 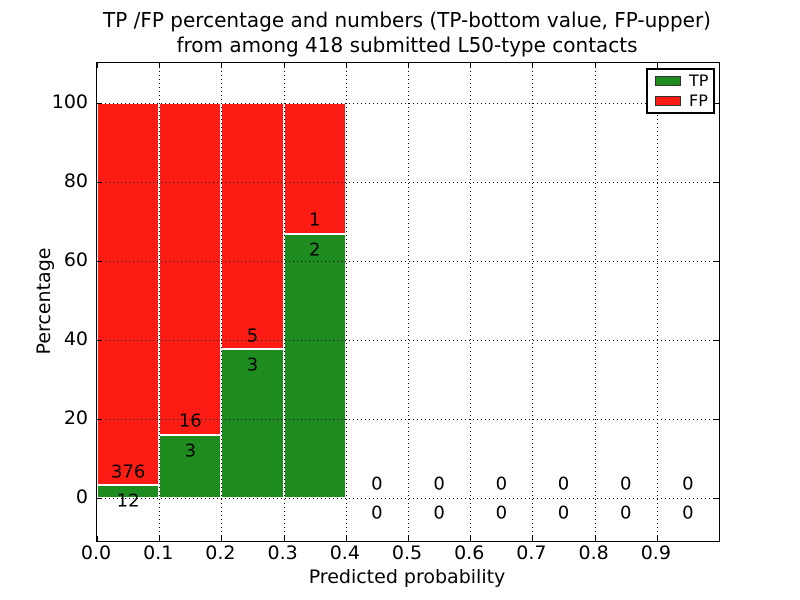 What do you see at coordinates (684, 81) in the screenshot?
I see `legend-entry-tp: TP` at bounding box center [684, 81].